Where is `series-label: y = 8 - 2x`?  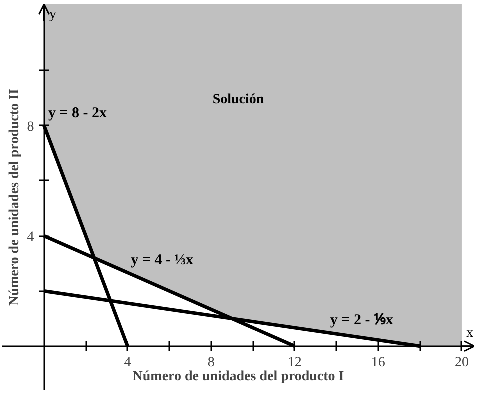
series-label: y = 8 - 2x is located at coordinates (78, 114).